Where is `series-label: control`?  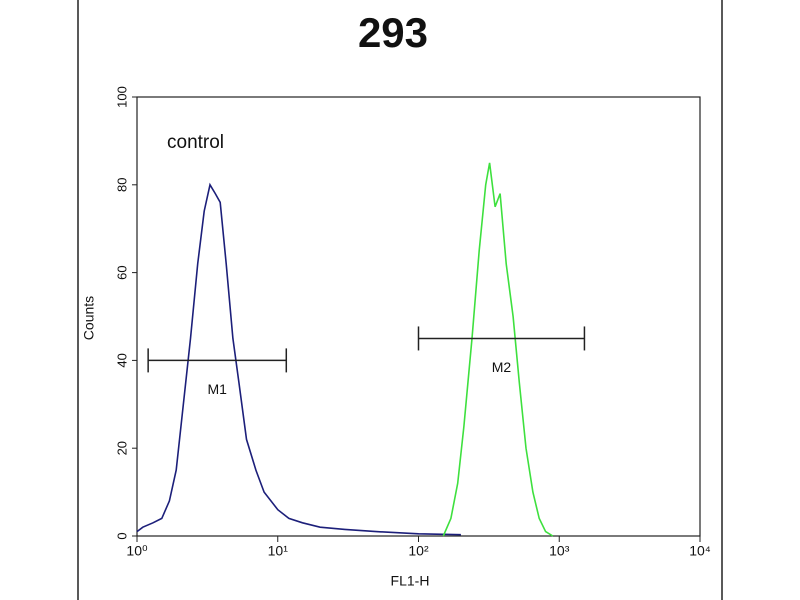
series-label: control is located at coordinates (195, 142).